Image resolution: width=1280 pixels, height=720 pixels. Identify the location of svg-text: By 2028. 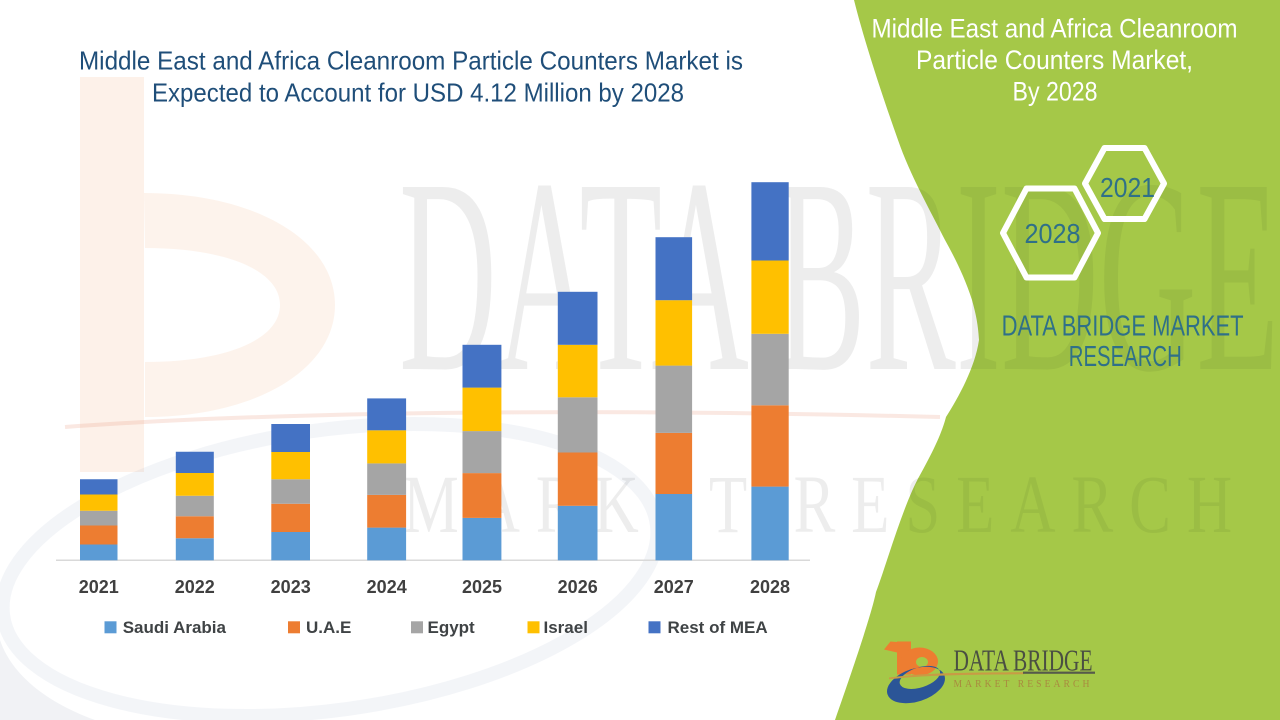
(1055, 92).